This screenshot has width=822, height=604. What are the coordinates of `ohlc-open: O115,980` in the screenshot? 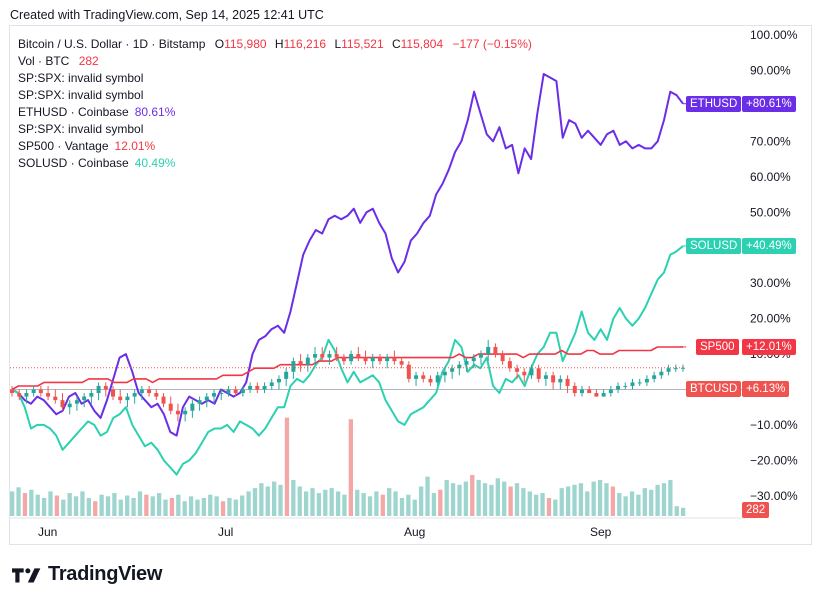 It's located at (240, 44).